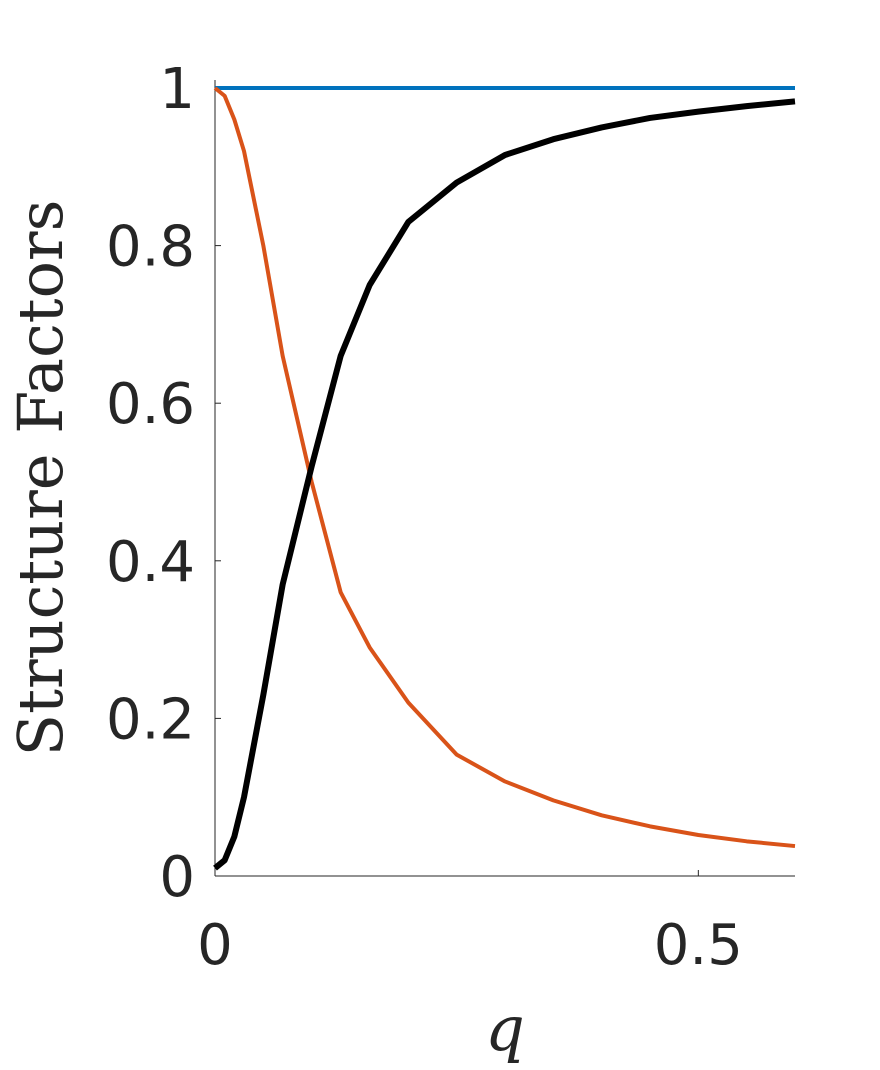  I want to click on y-axis-label: Structure Factors, so click(40, 478).